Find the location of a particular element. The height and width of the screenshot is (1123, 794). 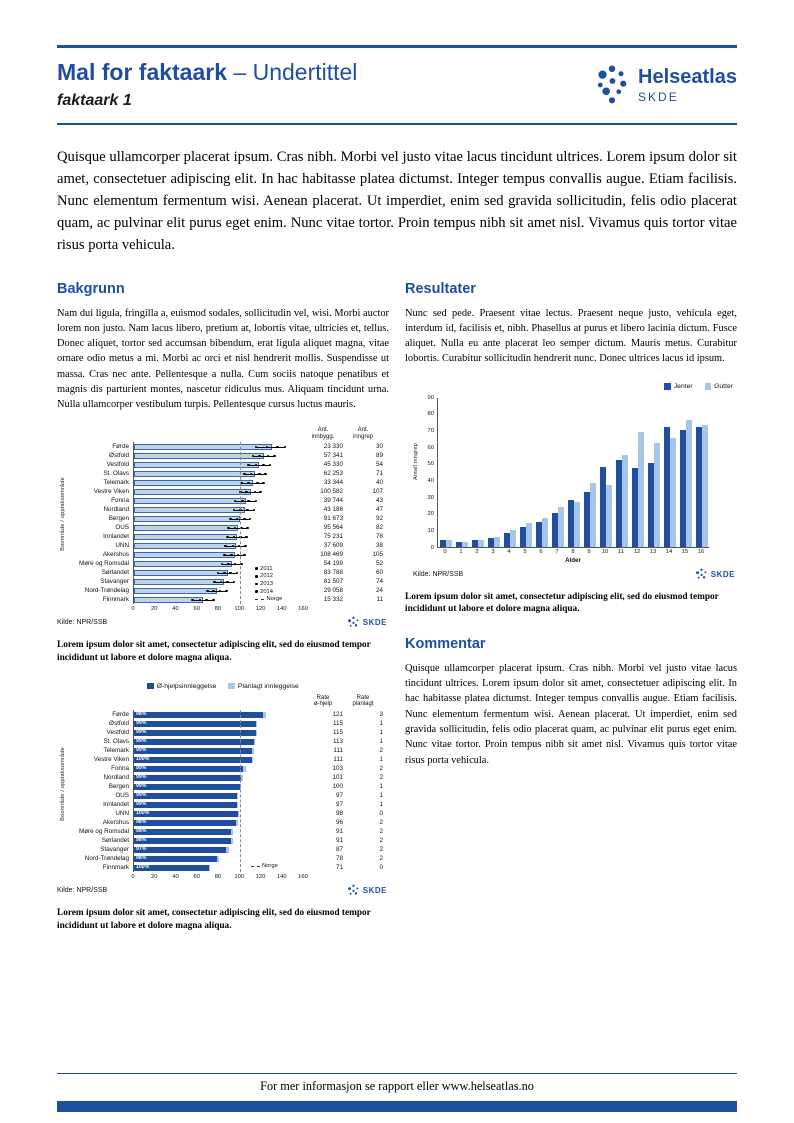

row-label: Akershus is located at coordinates (115, 554).